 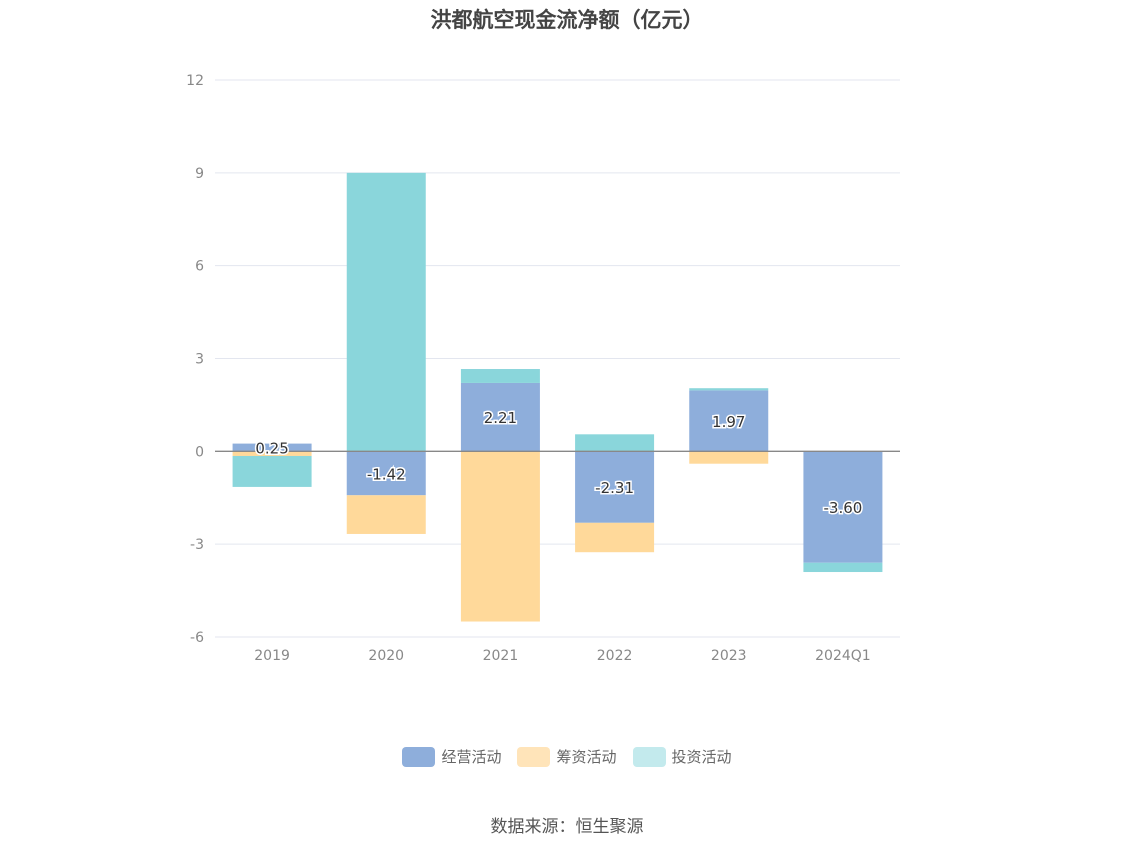 What do you see at coordinates (649, 756) in the screenshot?
I see `legend-swatch-investing` at bounding box center [649, 756].